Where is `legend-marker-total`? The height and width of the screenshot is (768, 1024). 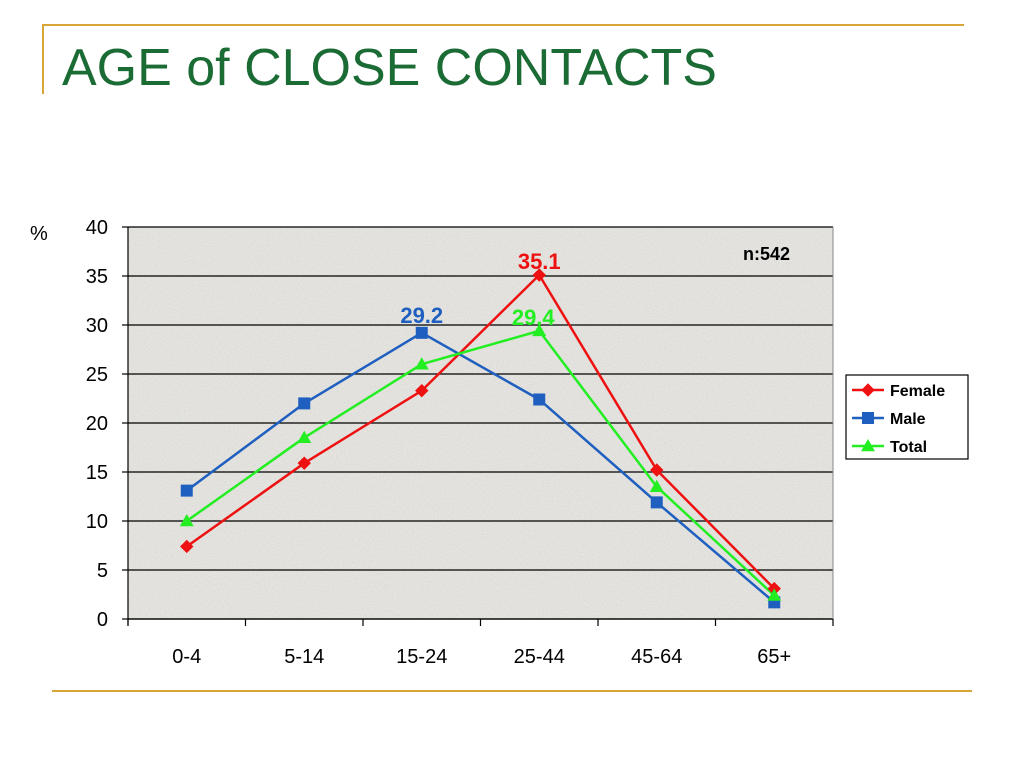
legend-marker-total is located at coordinates (868, 445).